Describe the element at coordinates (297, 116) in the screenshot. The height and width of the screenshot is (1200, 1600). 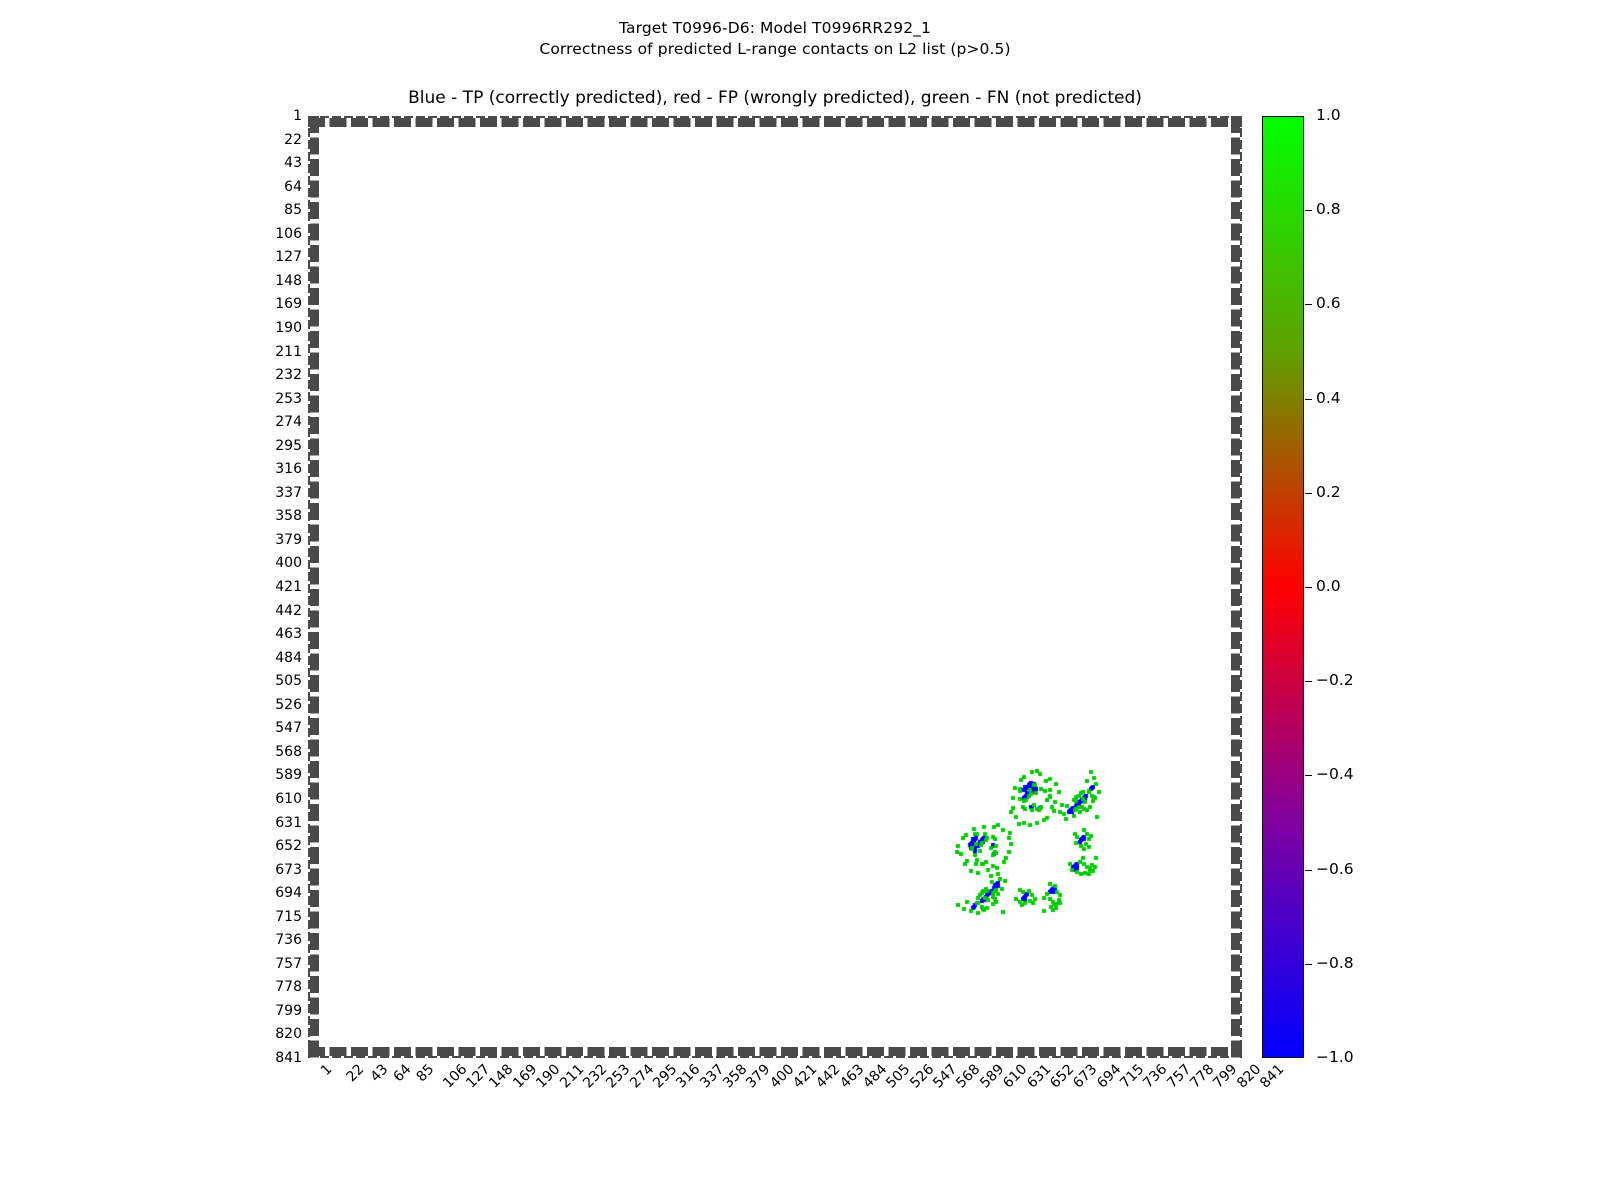
I see `y-axis-tick-label: 1` at that location.